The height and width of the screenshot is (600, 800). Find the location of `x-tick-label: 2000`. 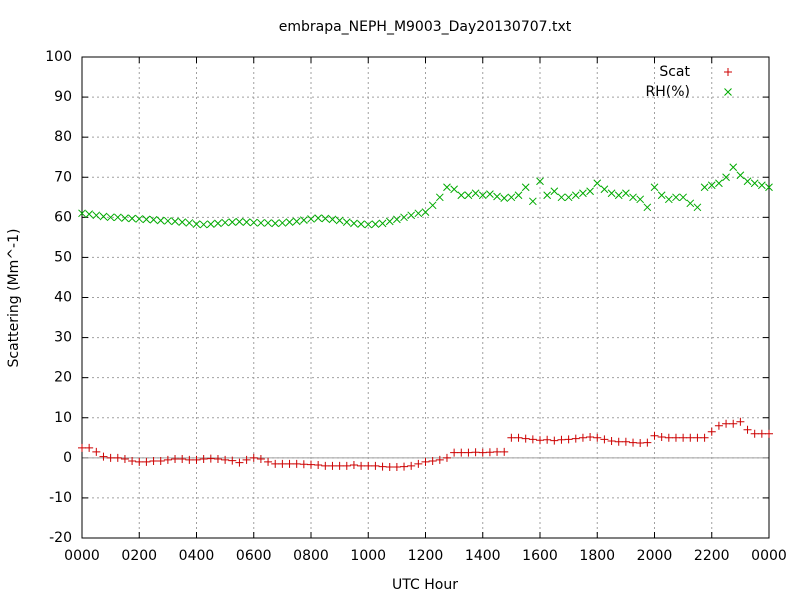

x-tick-label: 2000 is located at coordinates (655, 556).